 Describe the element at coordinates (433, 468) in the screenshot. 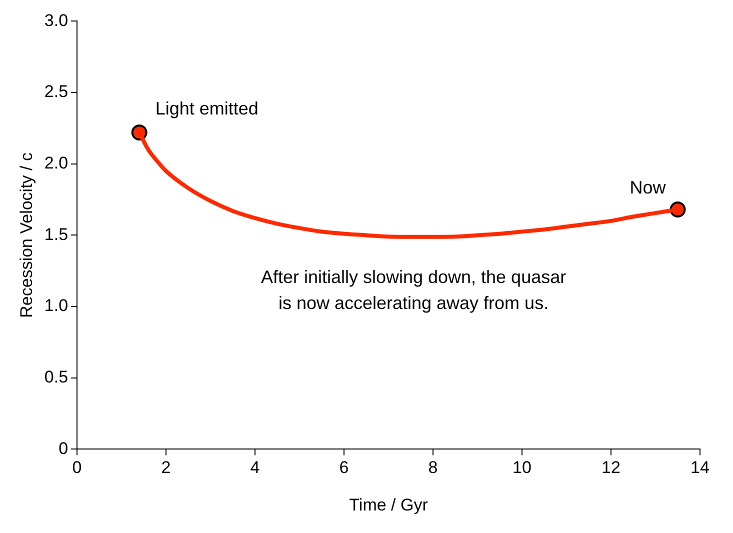

I see `x-tick-label: 8` at that location.